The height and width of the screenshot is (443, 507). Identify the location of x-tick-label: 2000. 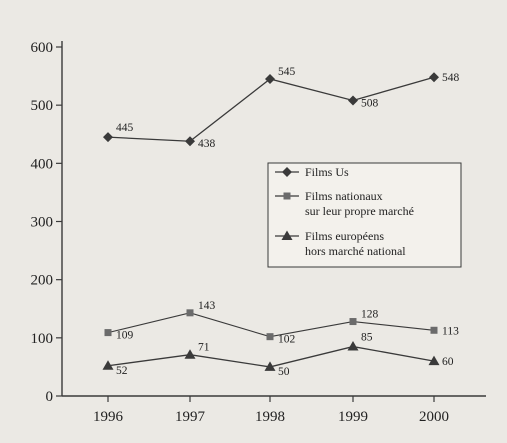
(434, 417).